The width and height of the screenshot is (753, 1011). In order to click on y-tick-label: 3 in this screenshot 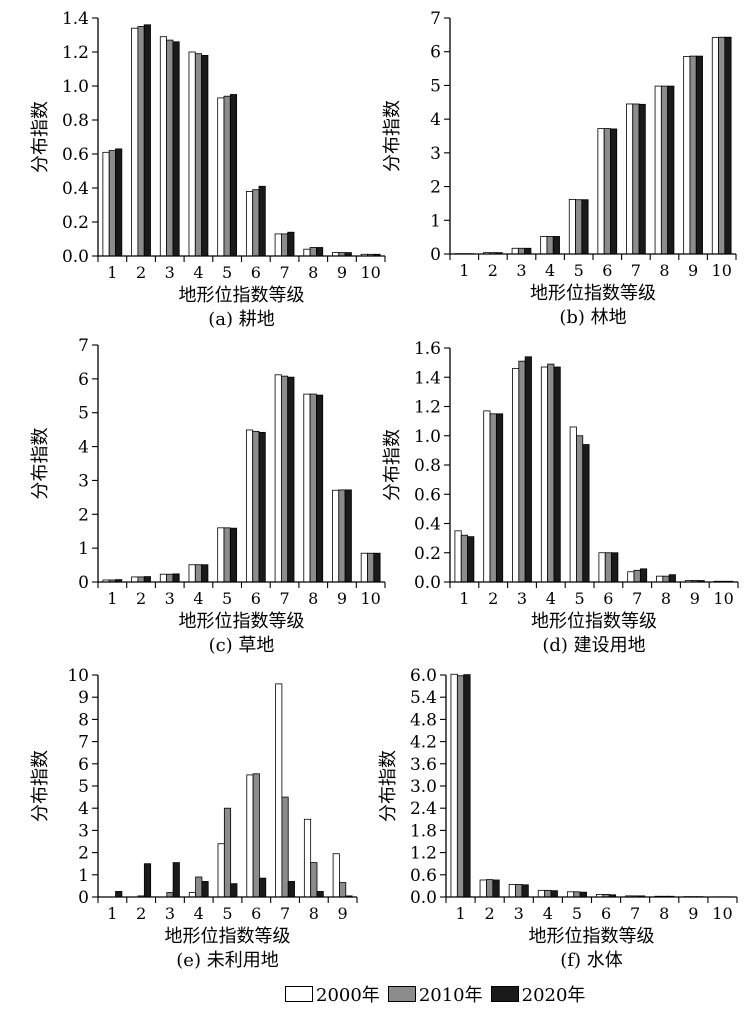, I will do `click(435, 154)`.